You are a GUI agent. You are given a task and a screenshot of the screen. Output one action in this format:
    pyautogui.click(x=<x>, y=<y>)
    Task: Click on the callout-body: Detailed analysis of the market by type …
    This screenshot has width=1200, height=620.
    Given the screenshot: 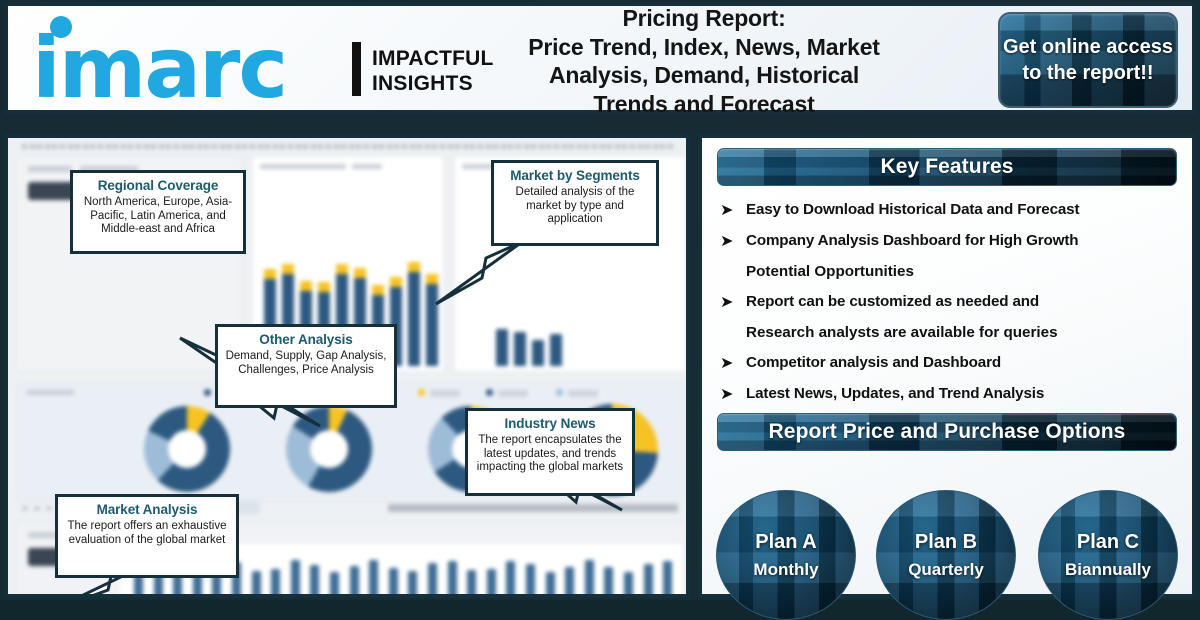 What is the action you would take?
    pyautogui.click(x=575, y=206)
    